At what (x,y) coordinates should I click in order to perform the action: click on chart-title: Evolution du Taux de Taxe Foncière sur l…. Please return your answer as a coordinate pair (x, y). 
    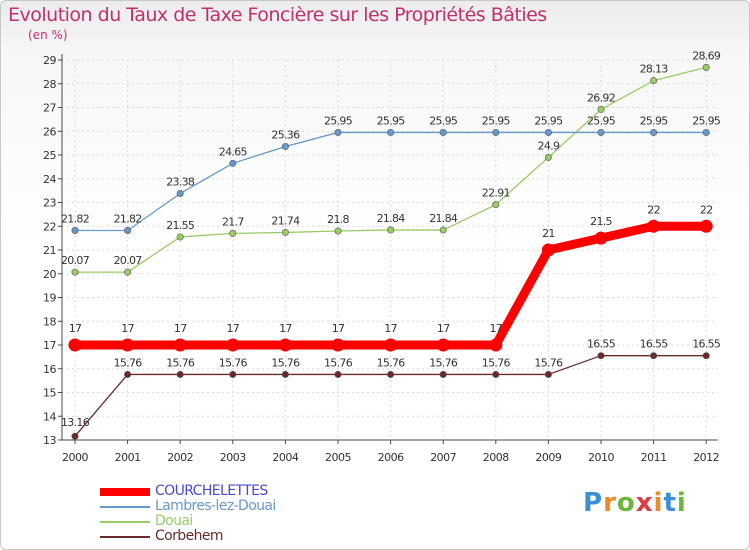
    Looking at the image, I should click on (277, 15).